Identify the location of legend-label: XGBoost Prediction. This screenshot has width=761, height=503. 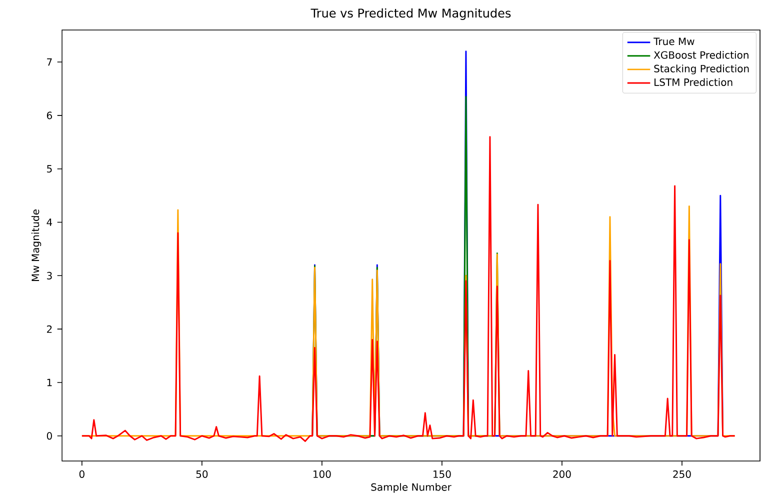
(701, 55).